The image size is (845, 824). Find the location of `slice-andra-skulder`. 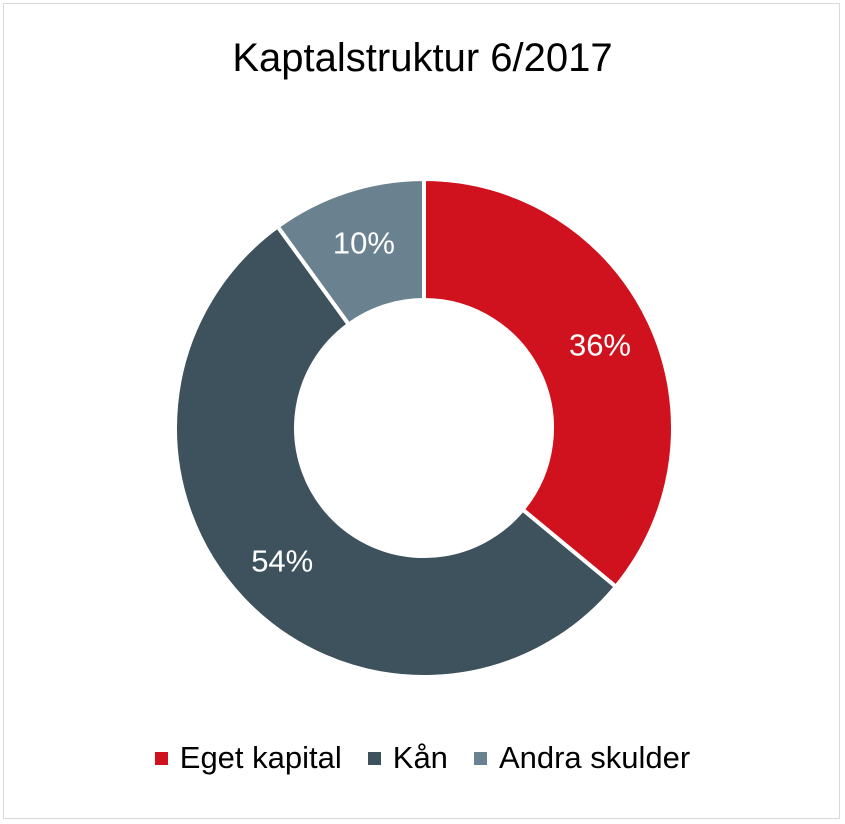

slice-andra-skulder is located at coordinates (350, 252).